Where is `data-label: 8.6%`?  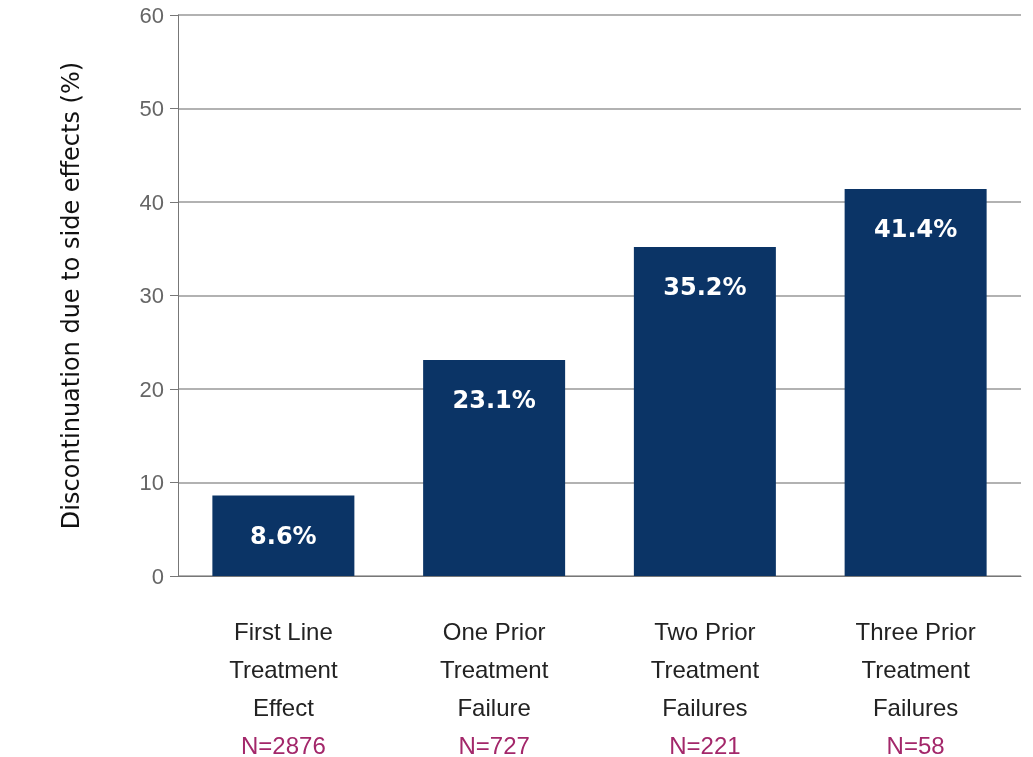
data-label: 8.6% is located at coordinates (283, 535).